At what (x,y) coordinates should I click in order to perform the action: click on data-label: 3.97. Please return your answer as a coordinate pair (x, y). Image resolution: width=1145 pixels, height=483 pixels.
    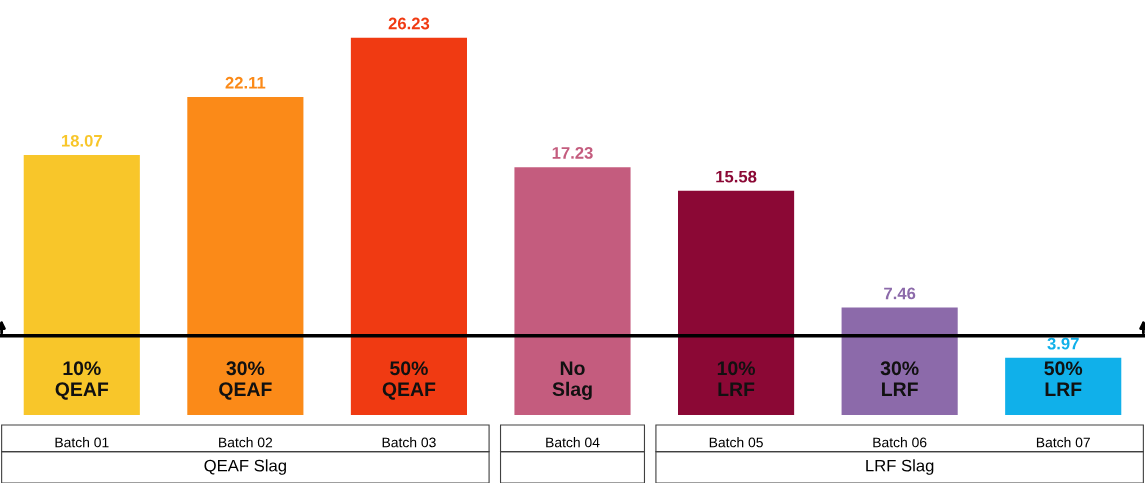
    Looking at the image, I should click on (1063, 343).